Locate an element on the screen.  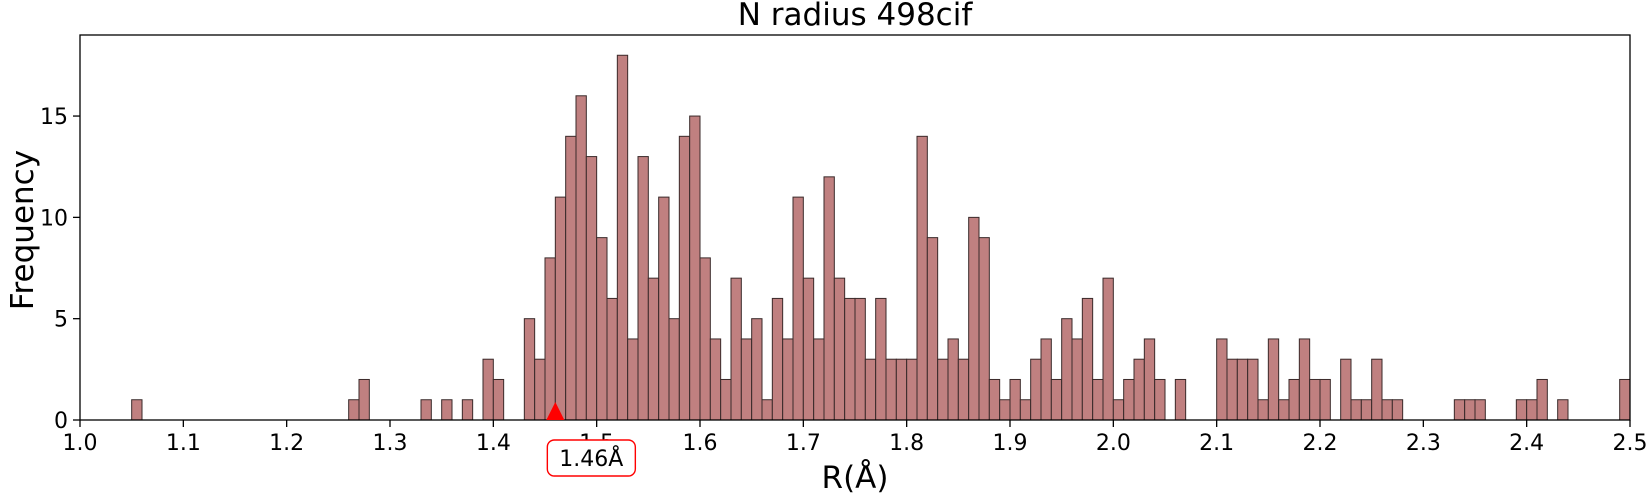
x-tick-label: 2.5 is located at coordinates (1630, 443).